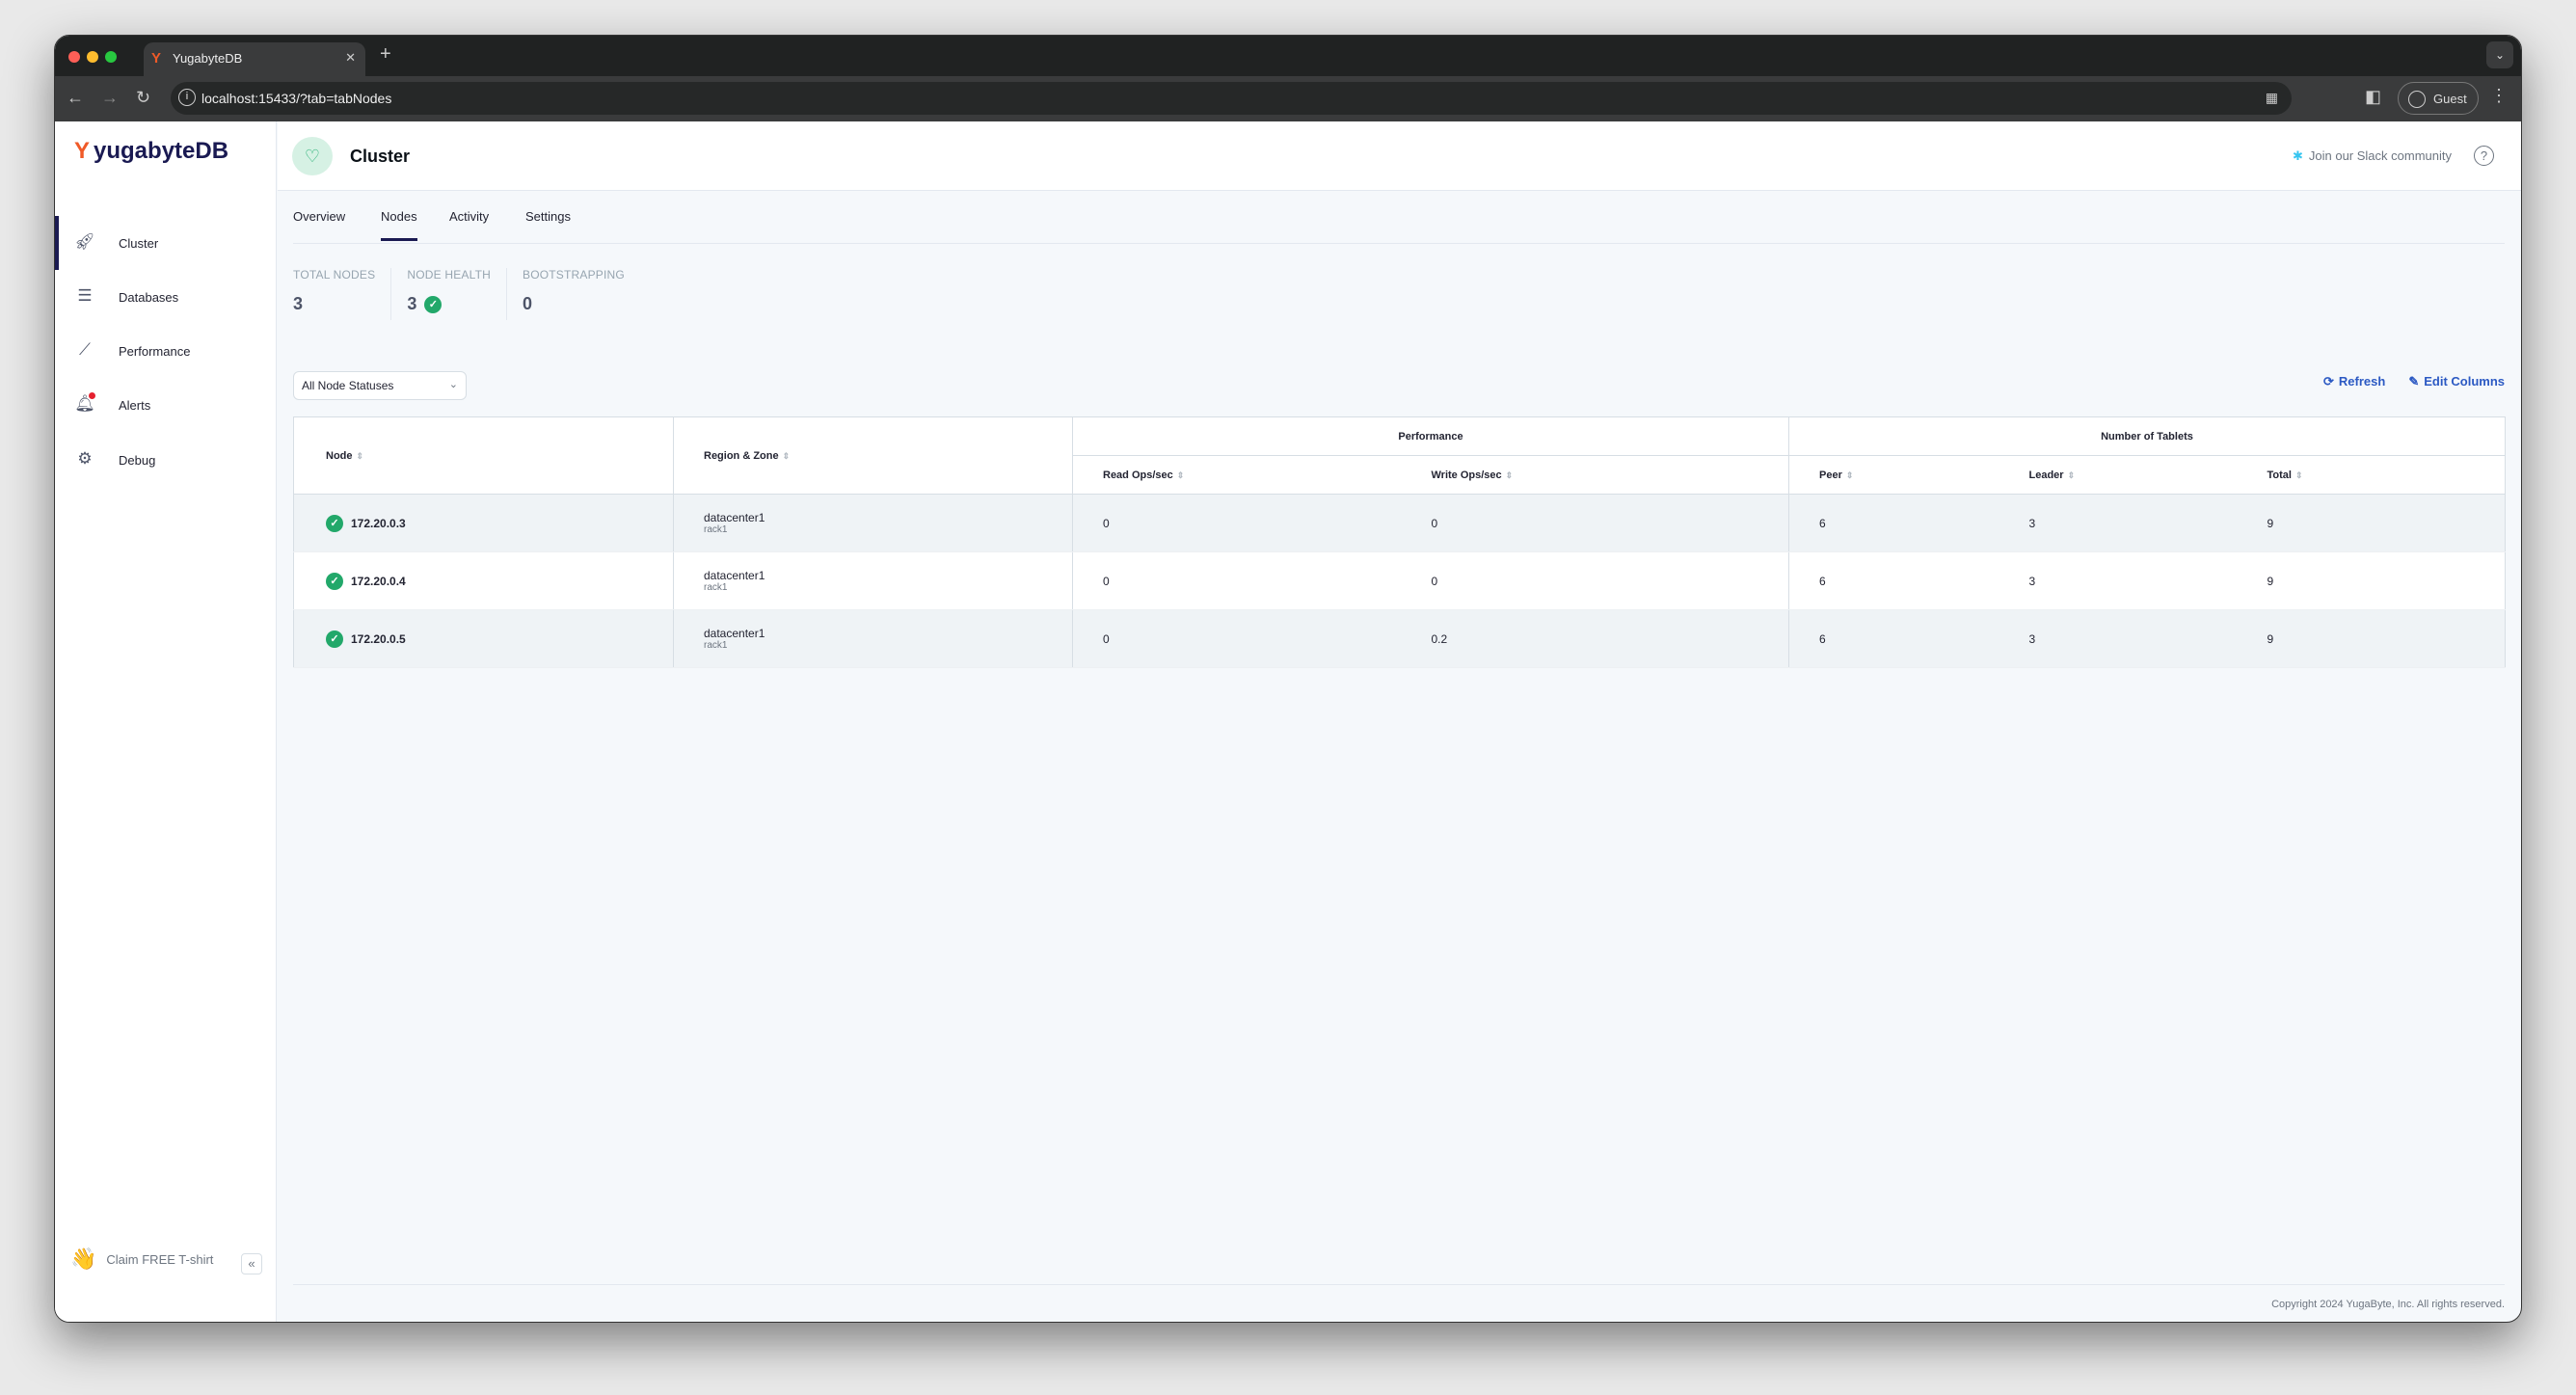 The width and height of the screenshot is (2576, 1395). What do you see at coordinates (166, 297) in the screenshot?
I see `sidebar-item-databases: ☰ Databases` at bounding box center [166, 297].